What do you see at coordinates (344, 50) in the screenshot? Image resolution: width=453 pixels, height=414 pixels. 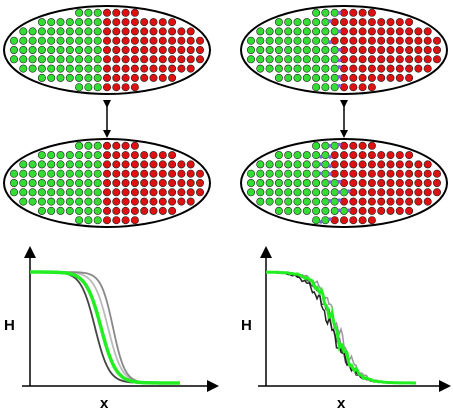 I see `cell-layer` at bounding box center [344, 50].